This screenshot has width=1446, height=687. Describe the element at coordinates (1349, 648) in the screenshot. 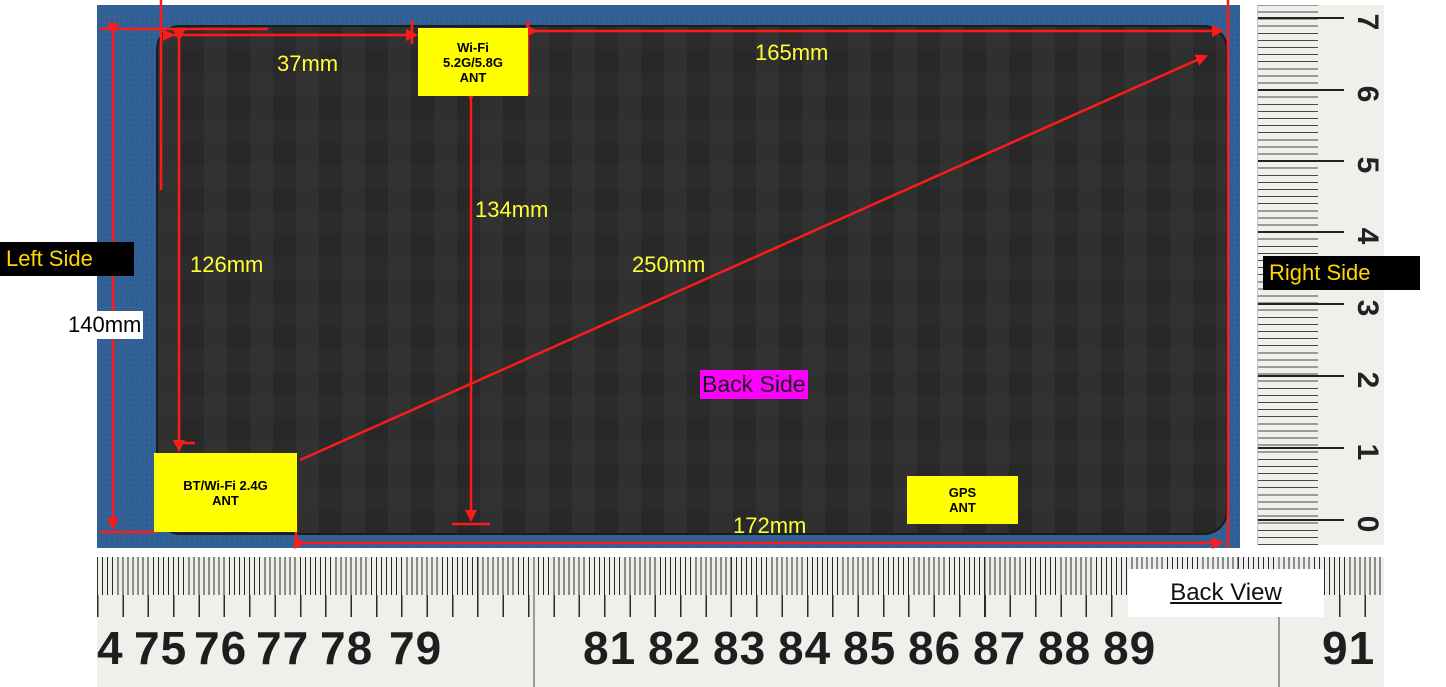

I see `ruler-bottom-number: 91` at that location.